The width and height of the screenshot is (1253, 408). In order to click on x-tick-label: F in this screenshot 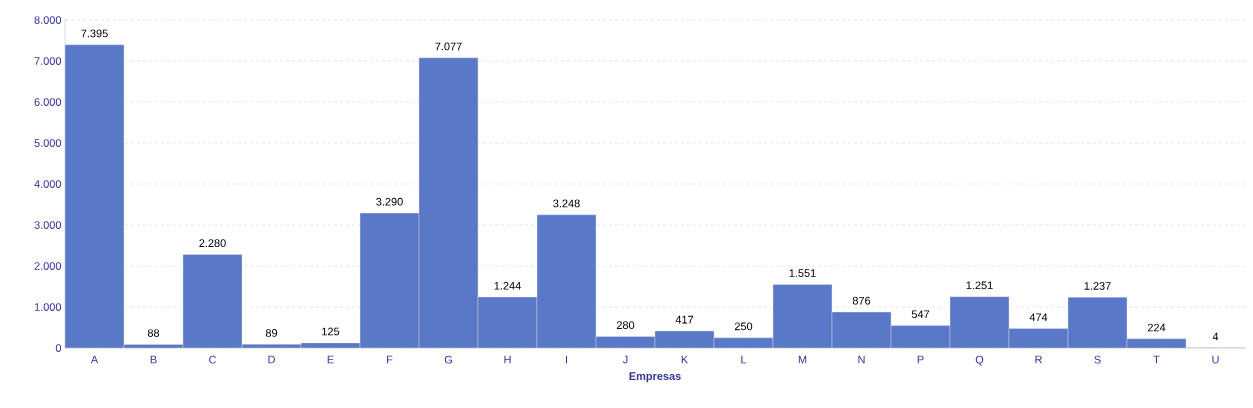, I will do `click(390, 359)`.